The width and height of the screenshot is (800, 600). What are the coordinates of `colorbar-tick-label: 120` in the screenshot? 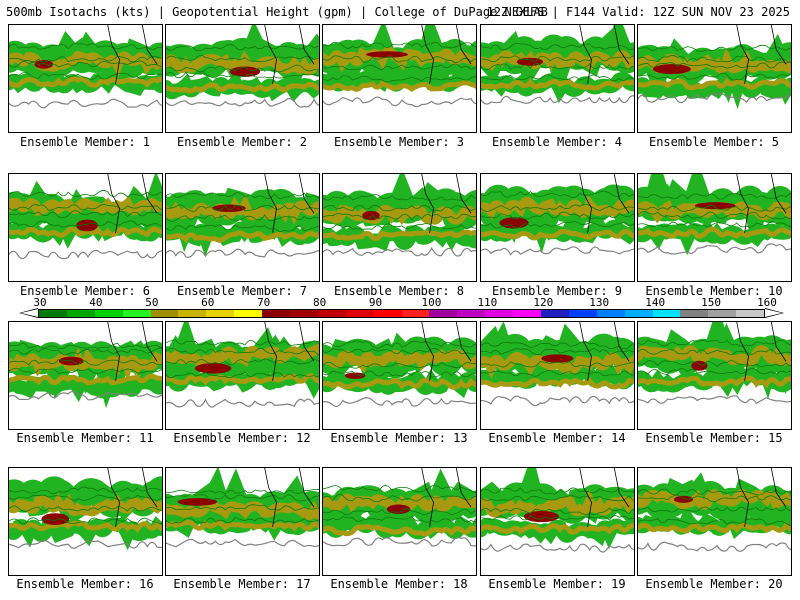 It's located at (543, 302).